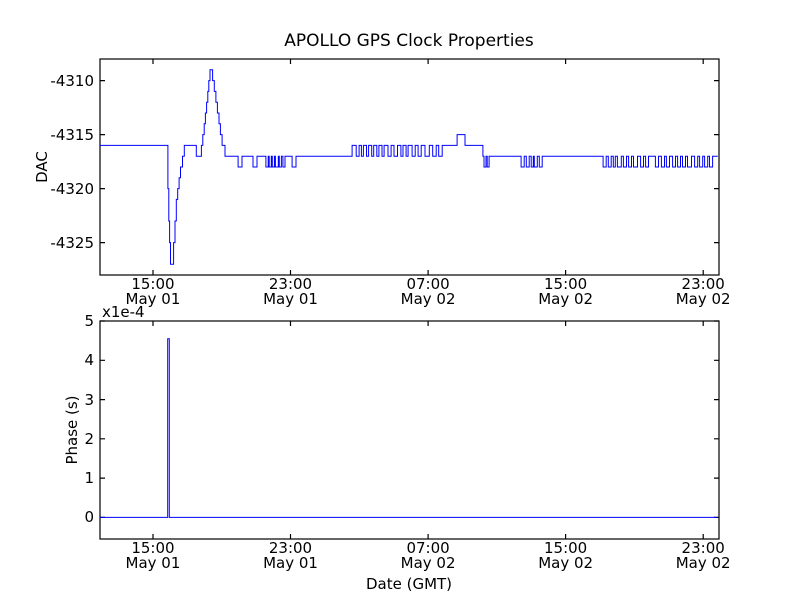 This screenshot has height=600, width=800. What do you see at coordinates (72, 188) in the screenshot?
I see `y-tick-label: -4320` at bounding box center [72, 188].